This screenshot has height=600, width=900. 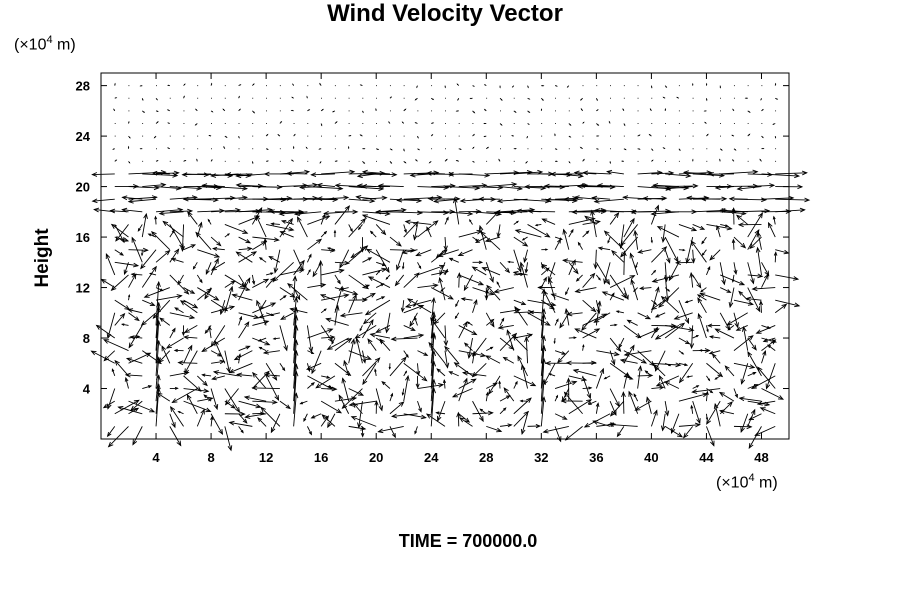 I want to click on x-unit-label: (×104 m), so click(x=747, y=482).